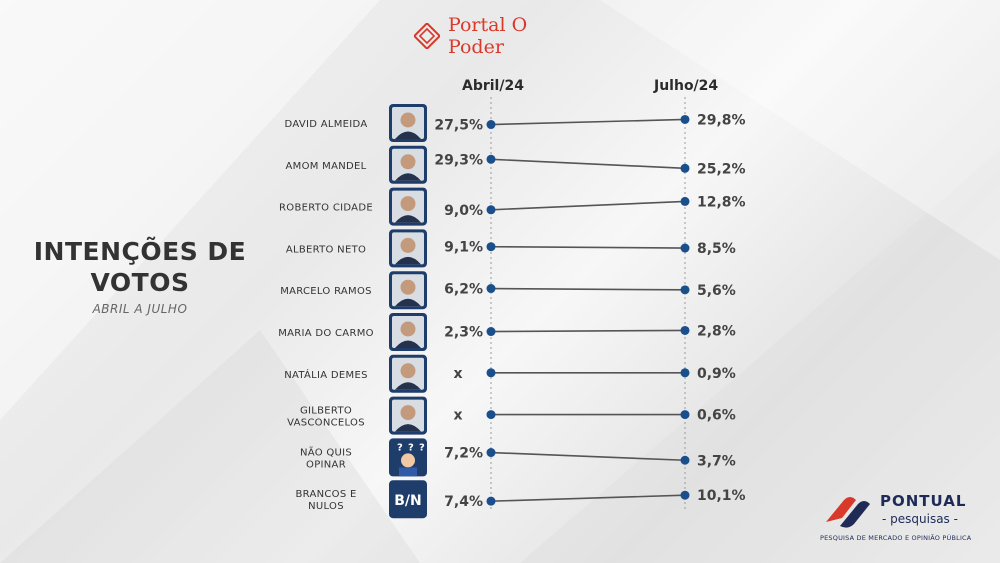  Describe the element at coordinates (140, 251) in the screenshot. I see `title-line-1: INTENÇÕES DE` at that location.